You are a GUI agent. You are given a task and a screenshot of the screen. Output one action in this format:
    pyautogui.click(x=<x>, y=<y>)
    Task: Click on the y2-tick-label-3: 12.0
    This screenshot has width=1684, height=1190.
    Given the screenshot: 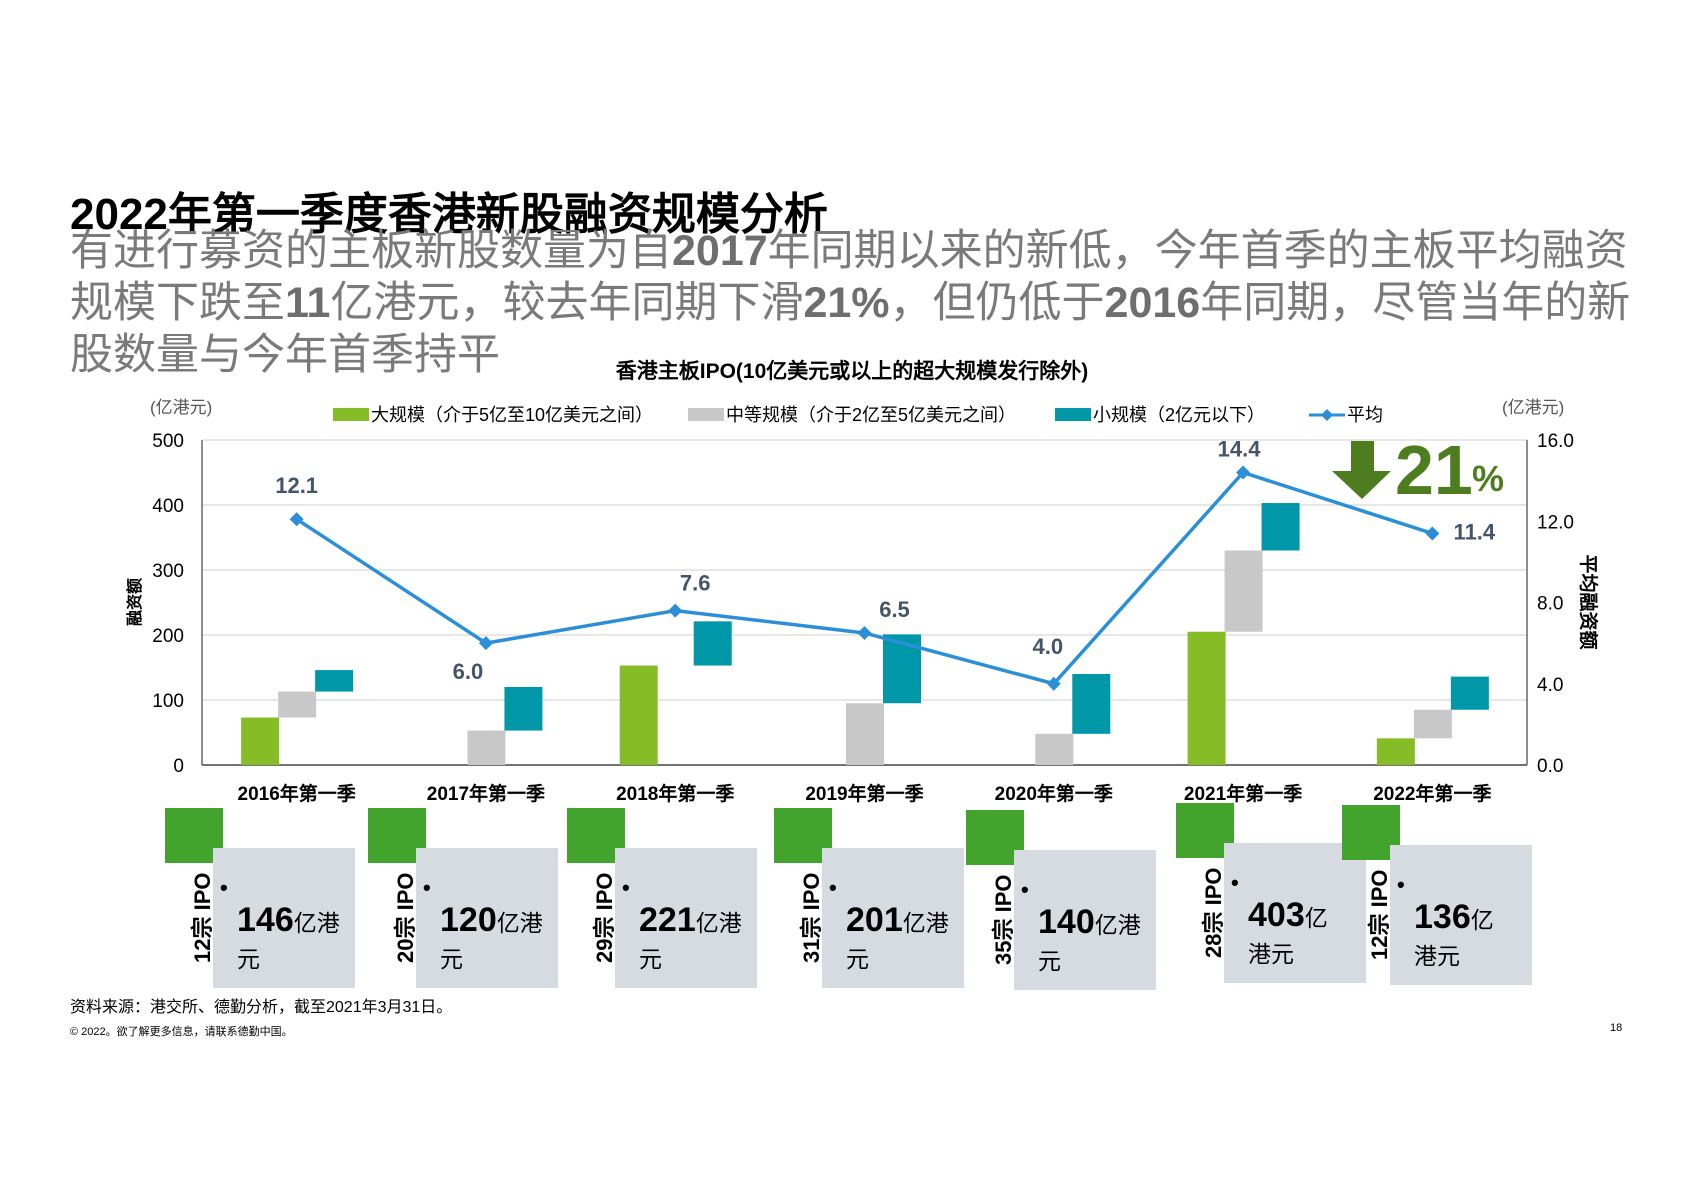 What is the action you would take?
    pyautogui.click(x=1555, y=522)
    